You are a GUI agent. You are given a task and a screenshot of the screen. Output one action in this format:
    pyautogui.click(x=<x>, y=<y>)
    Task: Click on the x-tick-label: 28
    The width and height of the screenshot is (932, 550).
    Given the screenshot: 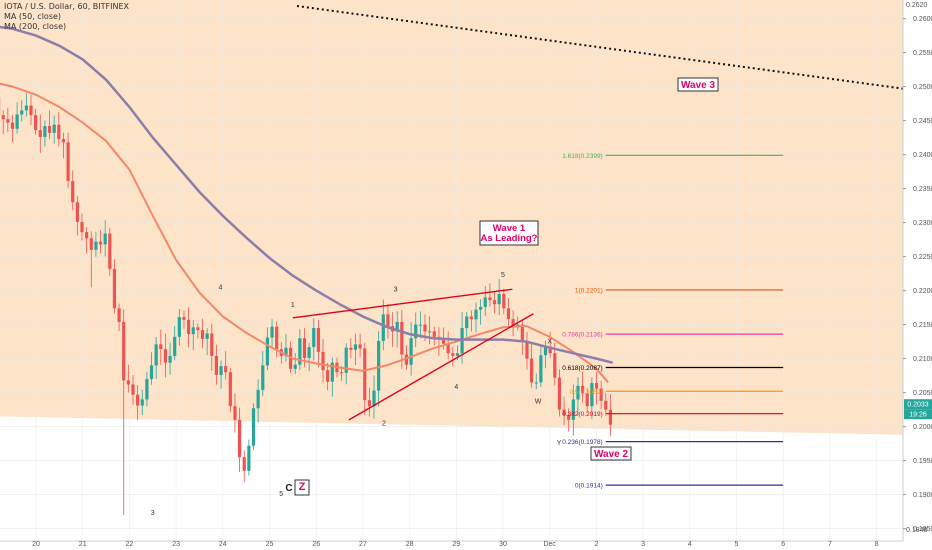 What is the action you would take?
    pyautogui.click(x=410, y=544)
    